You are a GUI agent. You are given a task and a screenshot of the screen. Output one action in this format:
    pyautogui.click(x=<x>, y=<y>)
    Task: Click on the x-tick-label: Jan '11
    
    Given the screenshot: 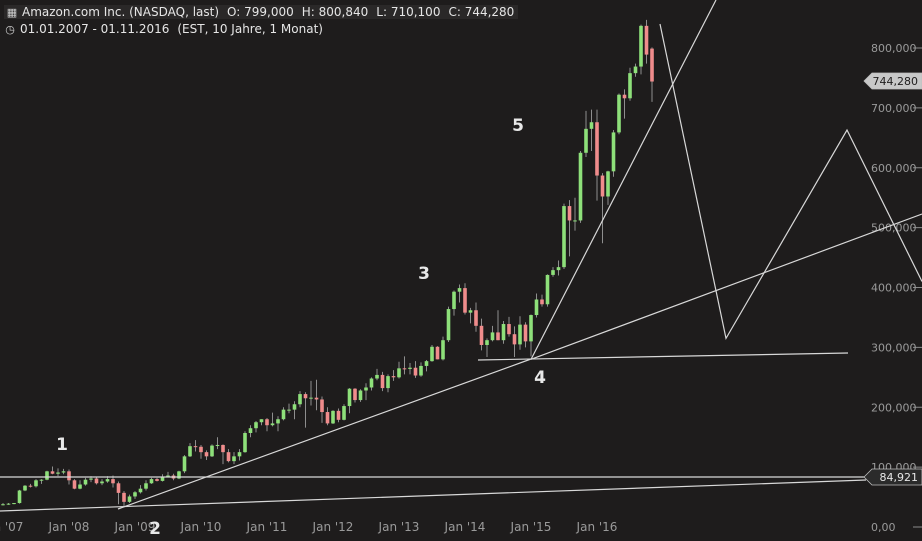 What is the action you would take?
    pyautogui.click(x=267, y=527)
    